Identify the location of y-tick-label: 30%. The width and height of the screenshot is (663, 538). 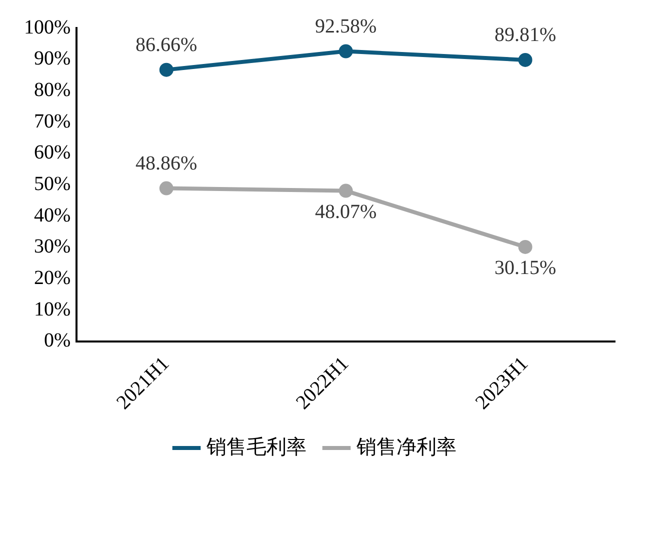
(52, 247).